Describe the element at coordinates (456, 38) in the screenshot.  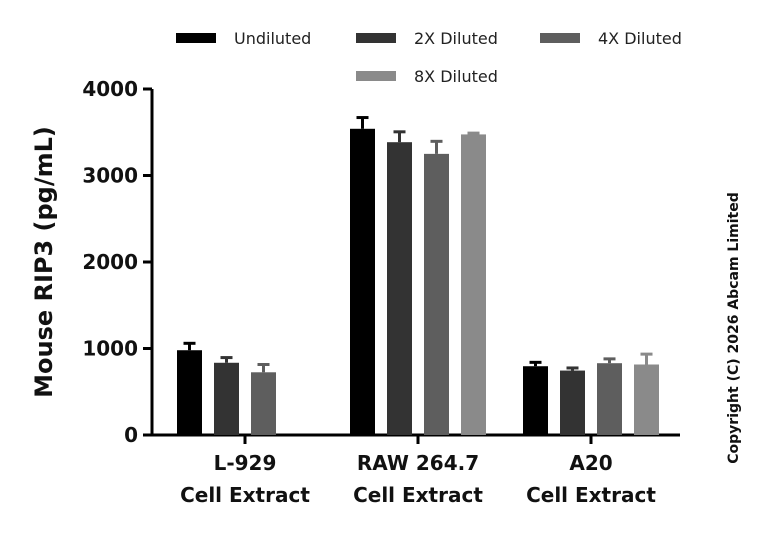
I see `legend-label: 2X Diluted` at that location.